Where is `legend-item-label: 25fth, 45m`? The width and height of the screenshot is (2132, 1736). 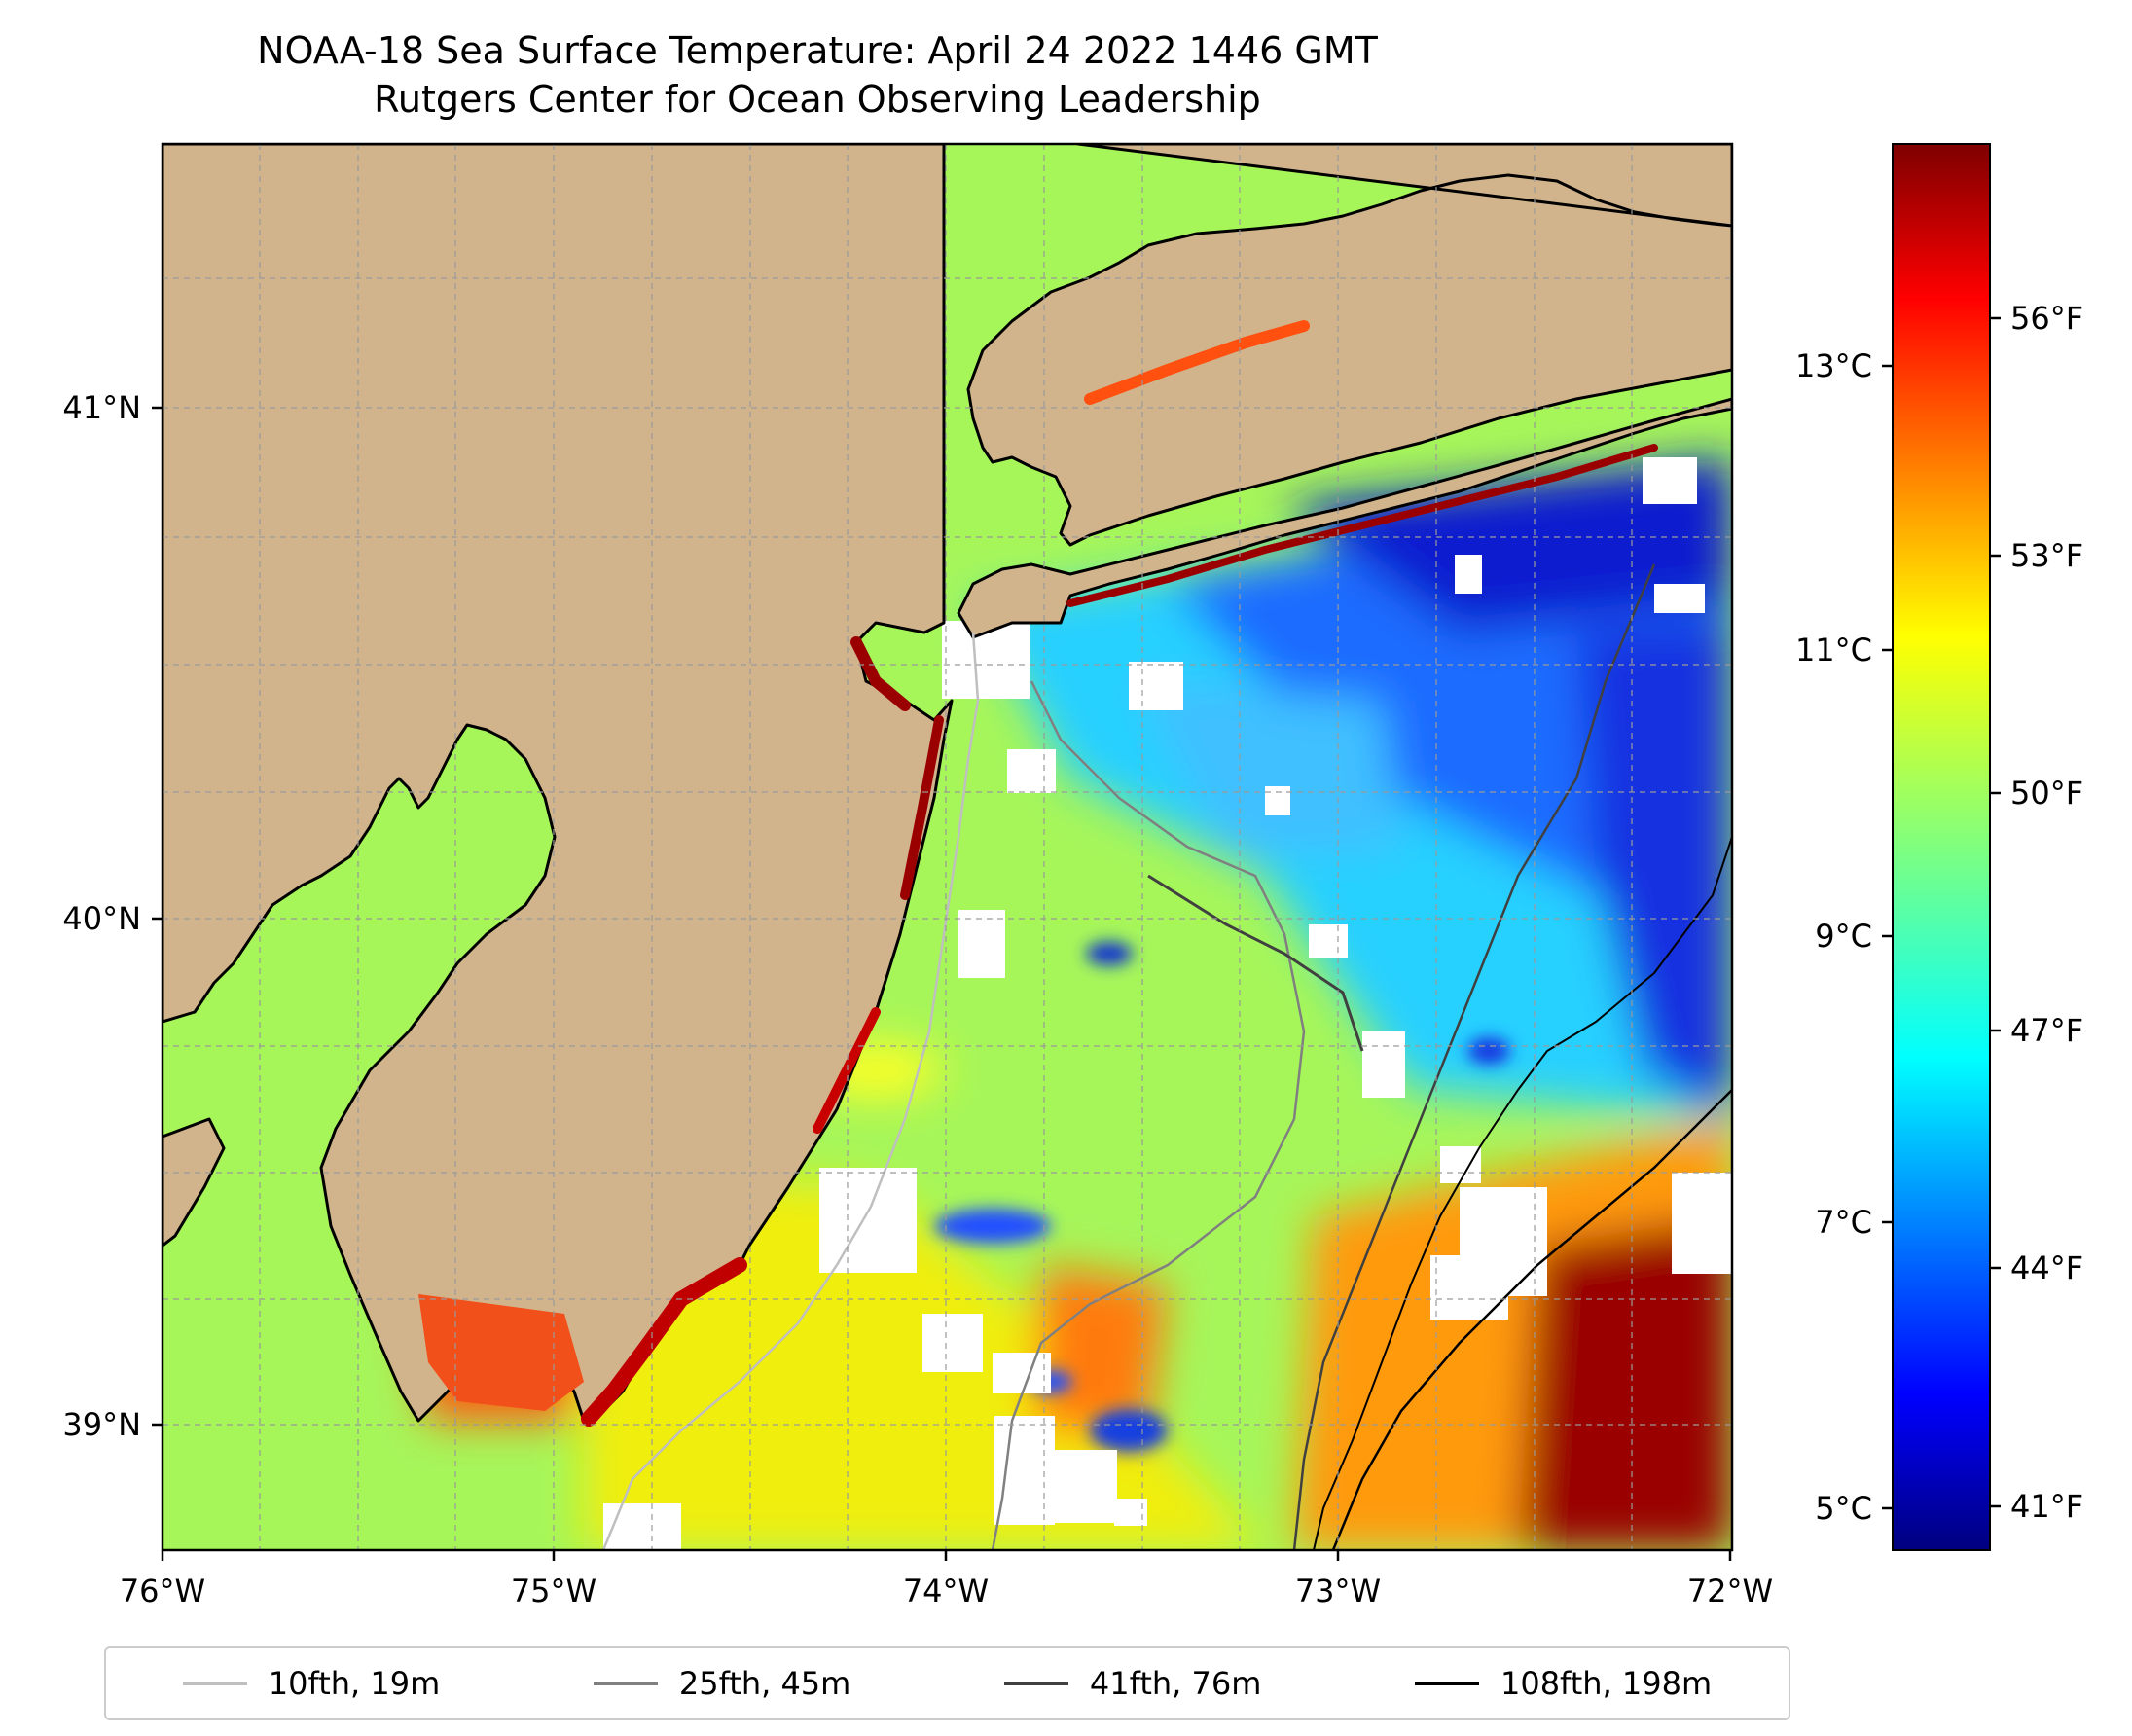
legend-item-label: 25fth, 45m is located at coordinates (765, 1684).